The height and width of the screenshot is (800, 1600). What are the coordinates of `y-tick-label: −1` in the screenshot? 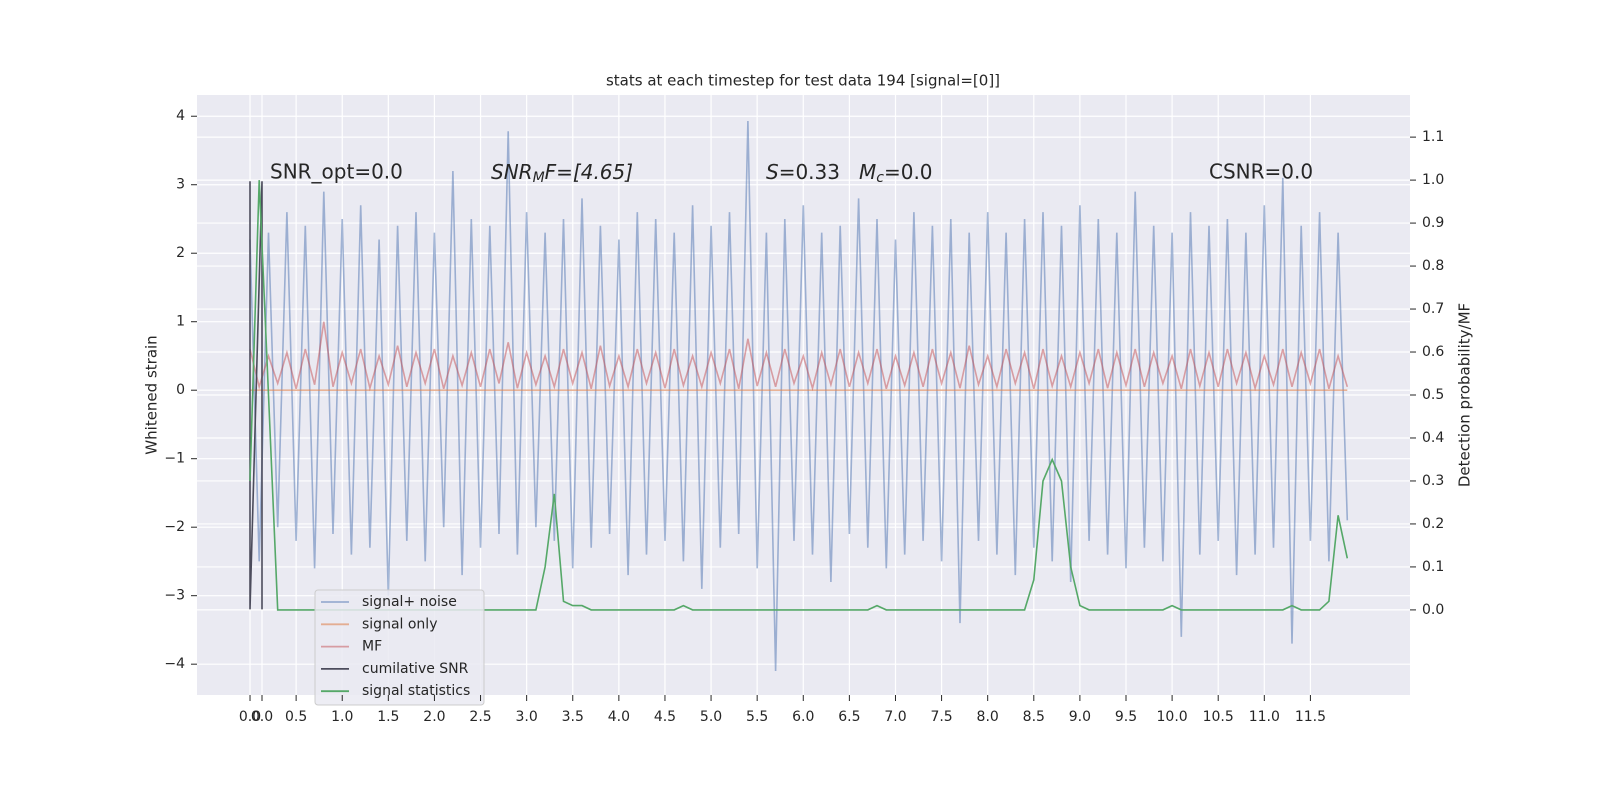 It's located at (174, 459).